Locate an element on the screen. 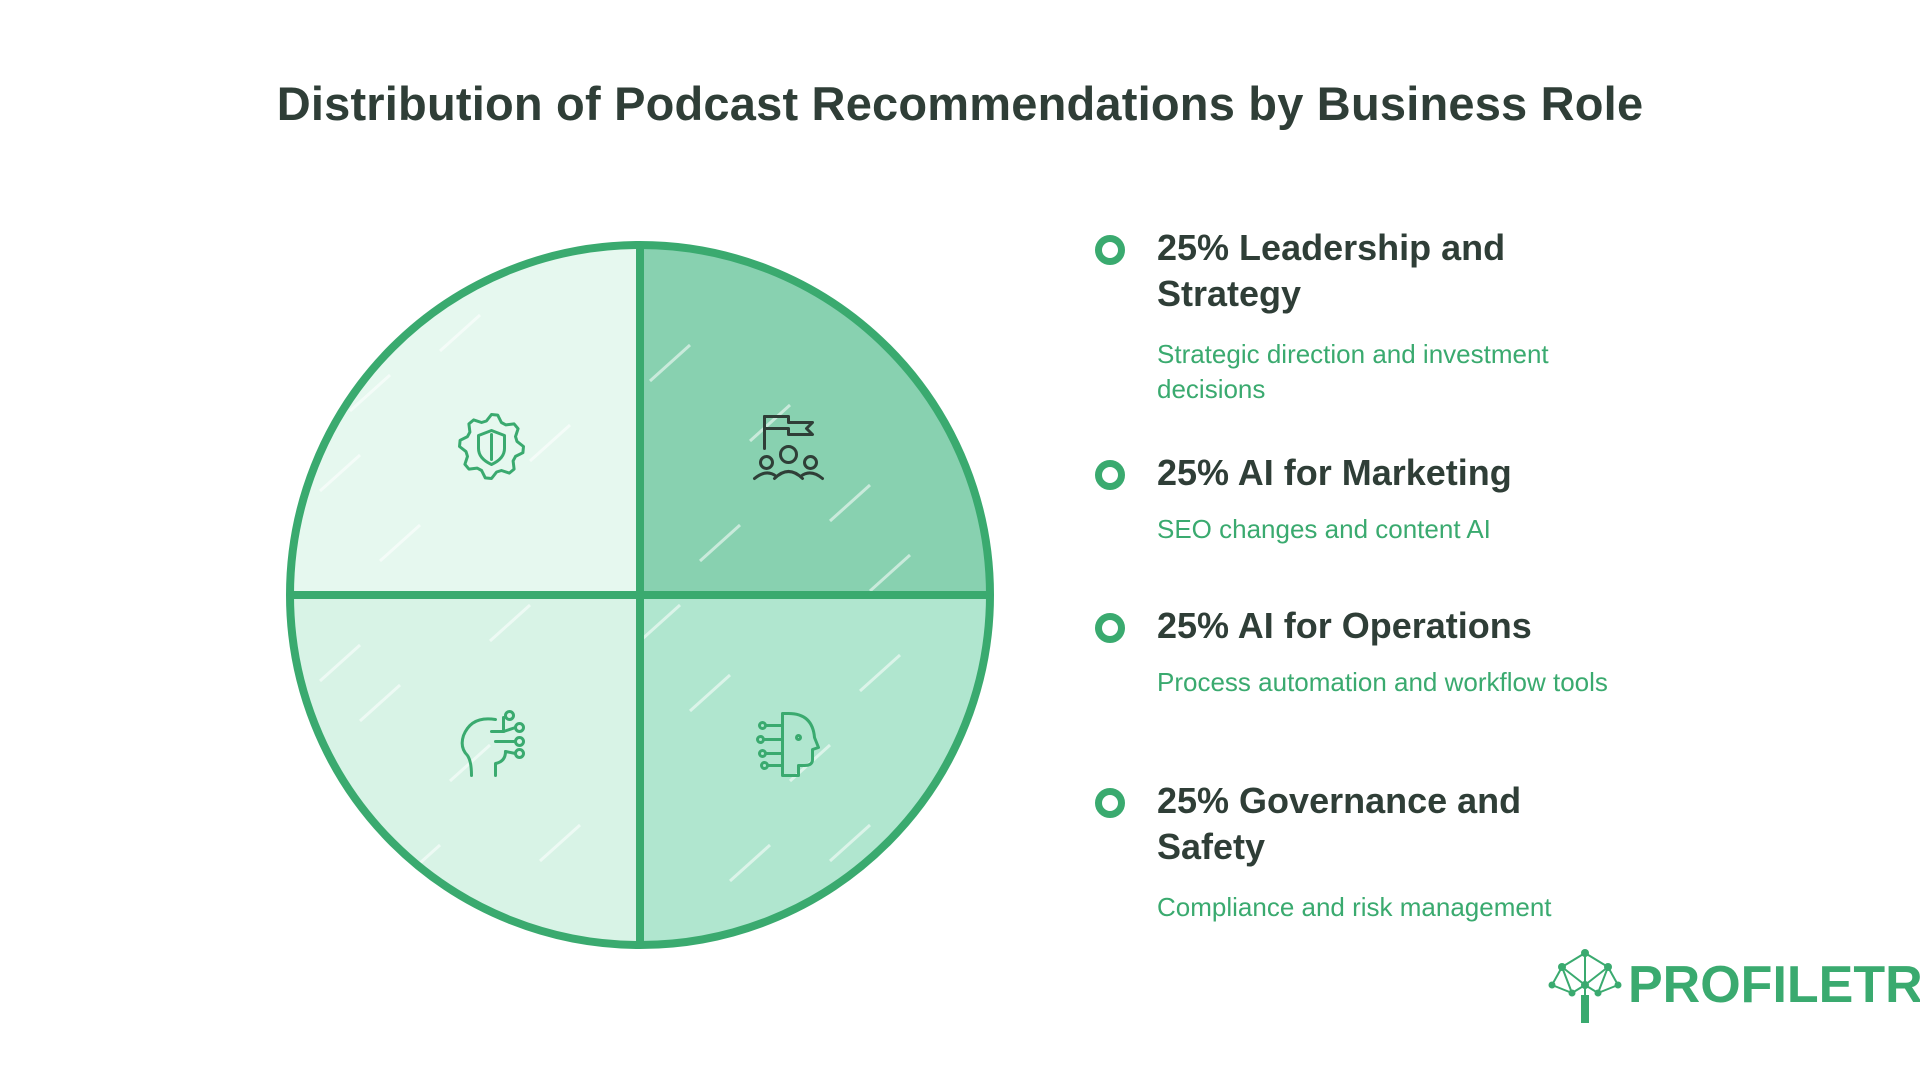  pie-slice-ai-for-operations is located at coordinates (465, 770).